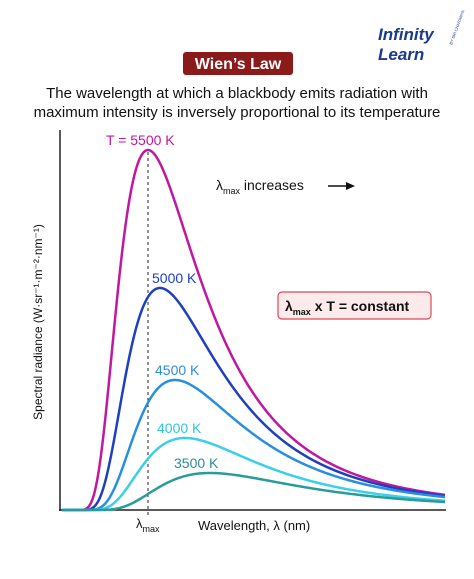  Describe the element at coordinates (350, 186) in the screenshot. I see `arrow-head` at that location.